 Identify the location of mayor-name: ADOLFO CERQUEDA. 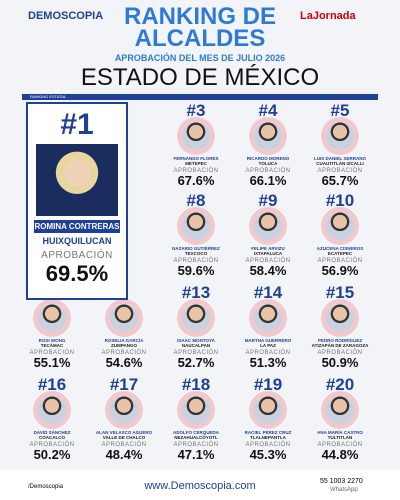
(196, 432).